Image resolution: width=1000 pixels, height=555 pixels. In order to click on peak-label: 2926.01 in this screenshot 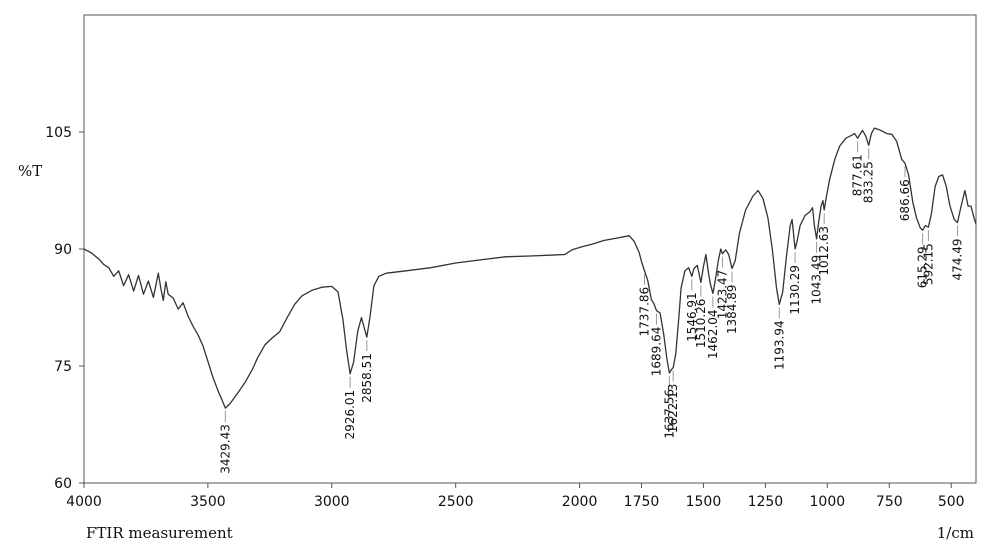, I will do `click(350, 415)`.